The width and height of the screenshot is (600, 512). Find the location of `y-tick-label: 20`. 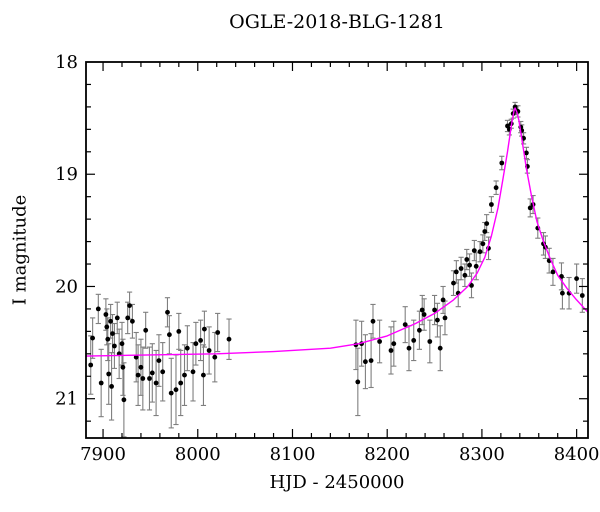

y-tick-label: 20 is located at coordinates (66, 287).